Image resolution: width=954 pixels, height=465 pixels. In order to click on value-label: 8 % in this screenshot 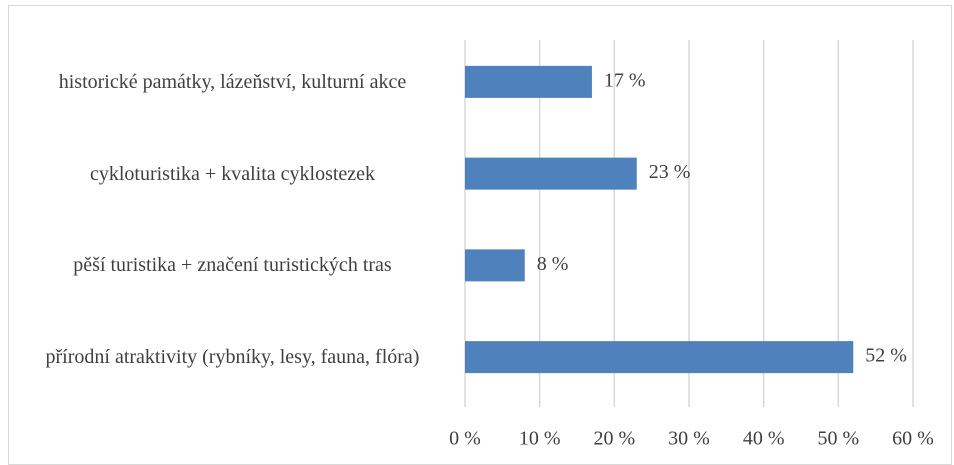, I will do `click(553, 264)`.